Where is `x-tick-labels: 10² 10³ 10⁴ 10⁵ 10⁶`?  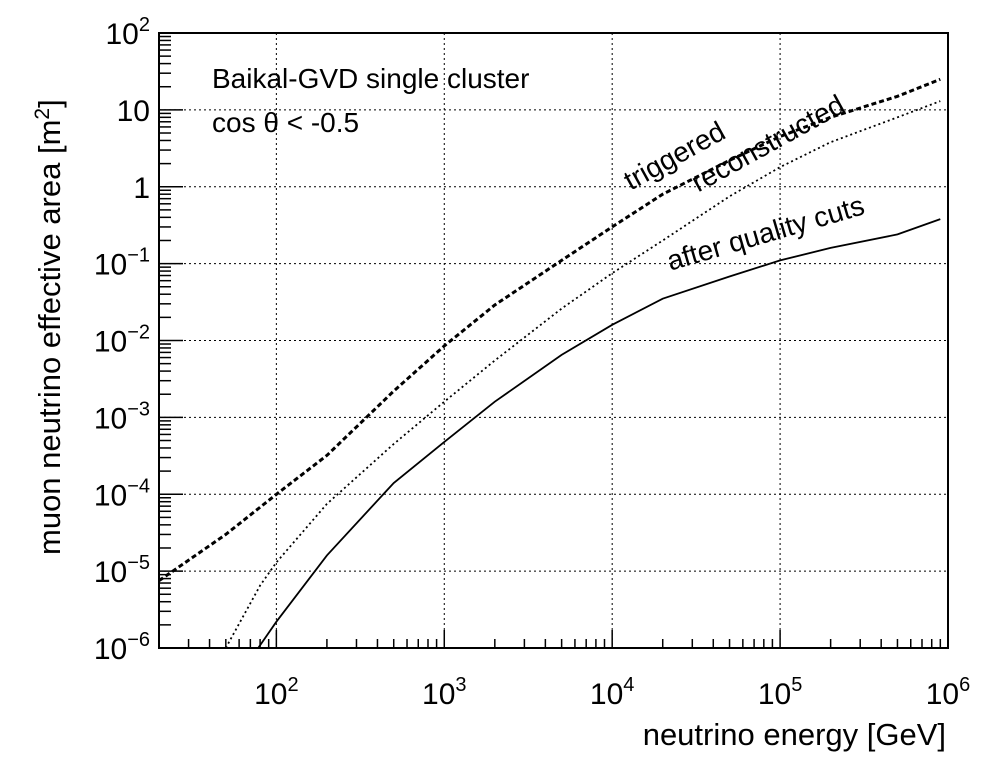
x-tick-labels: 10² 10³ 10⁴ 10⁵ 10⁶ is located at coordinates (612, 692).